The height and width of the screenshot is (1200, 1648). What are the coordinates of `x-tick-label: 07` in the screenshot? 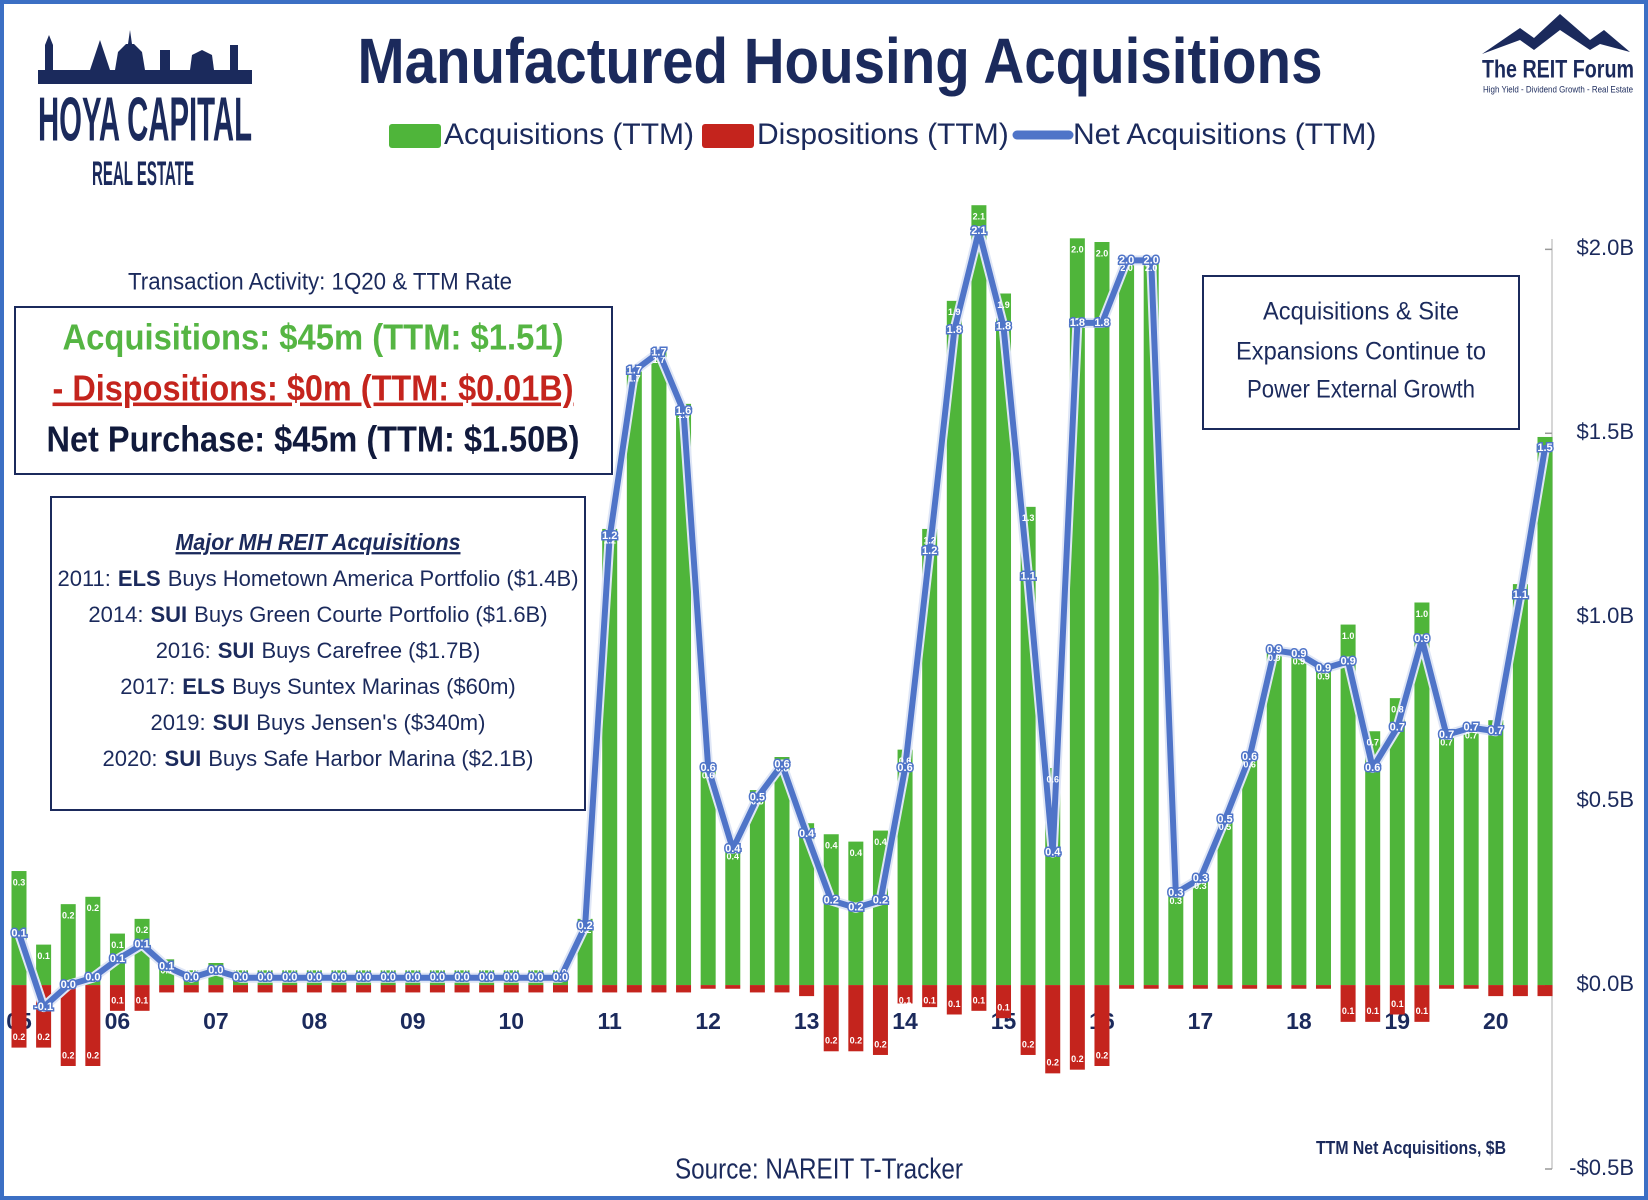 It's located at (216, 1021).